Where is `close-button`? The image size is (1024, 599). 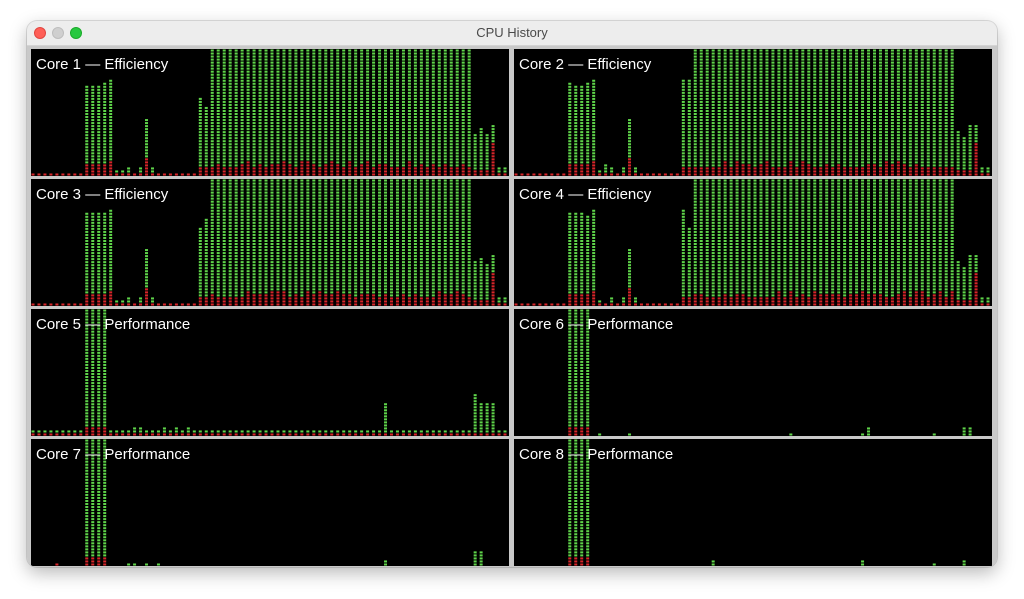
close-button is located at coordinates (40, 33).